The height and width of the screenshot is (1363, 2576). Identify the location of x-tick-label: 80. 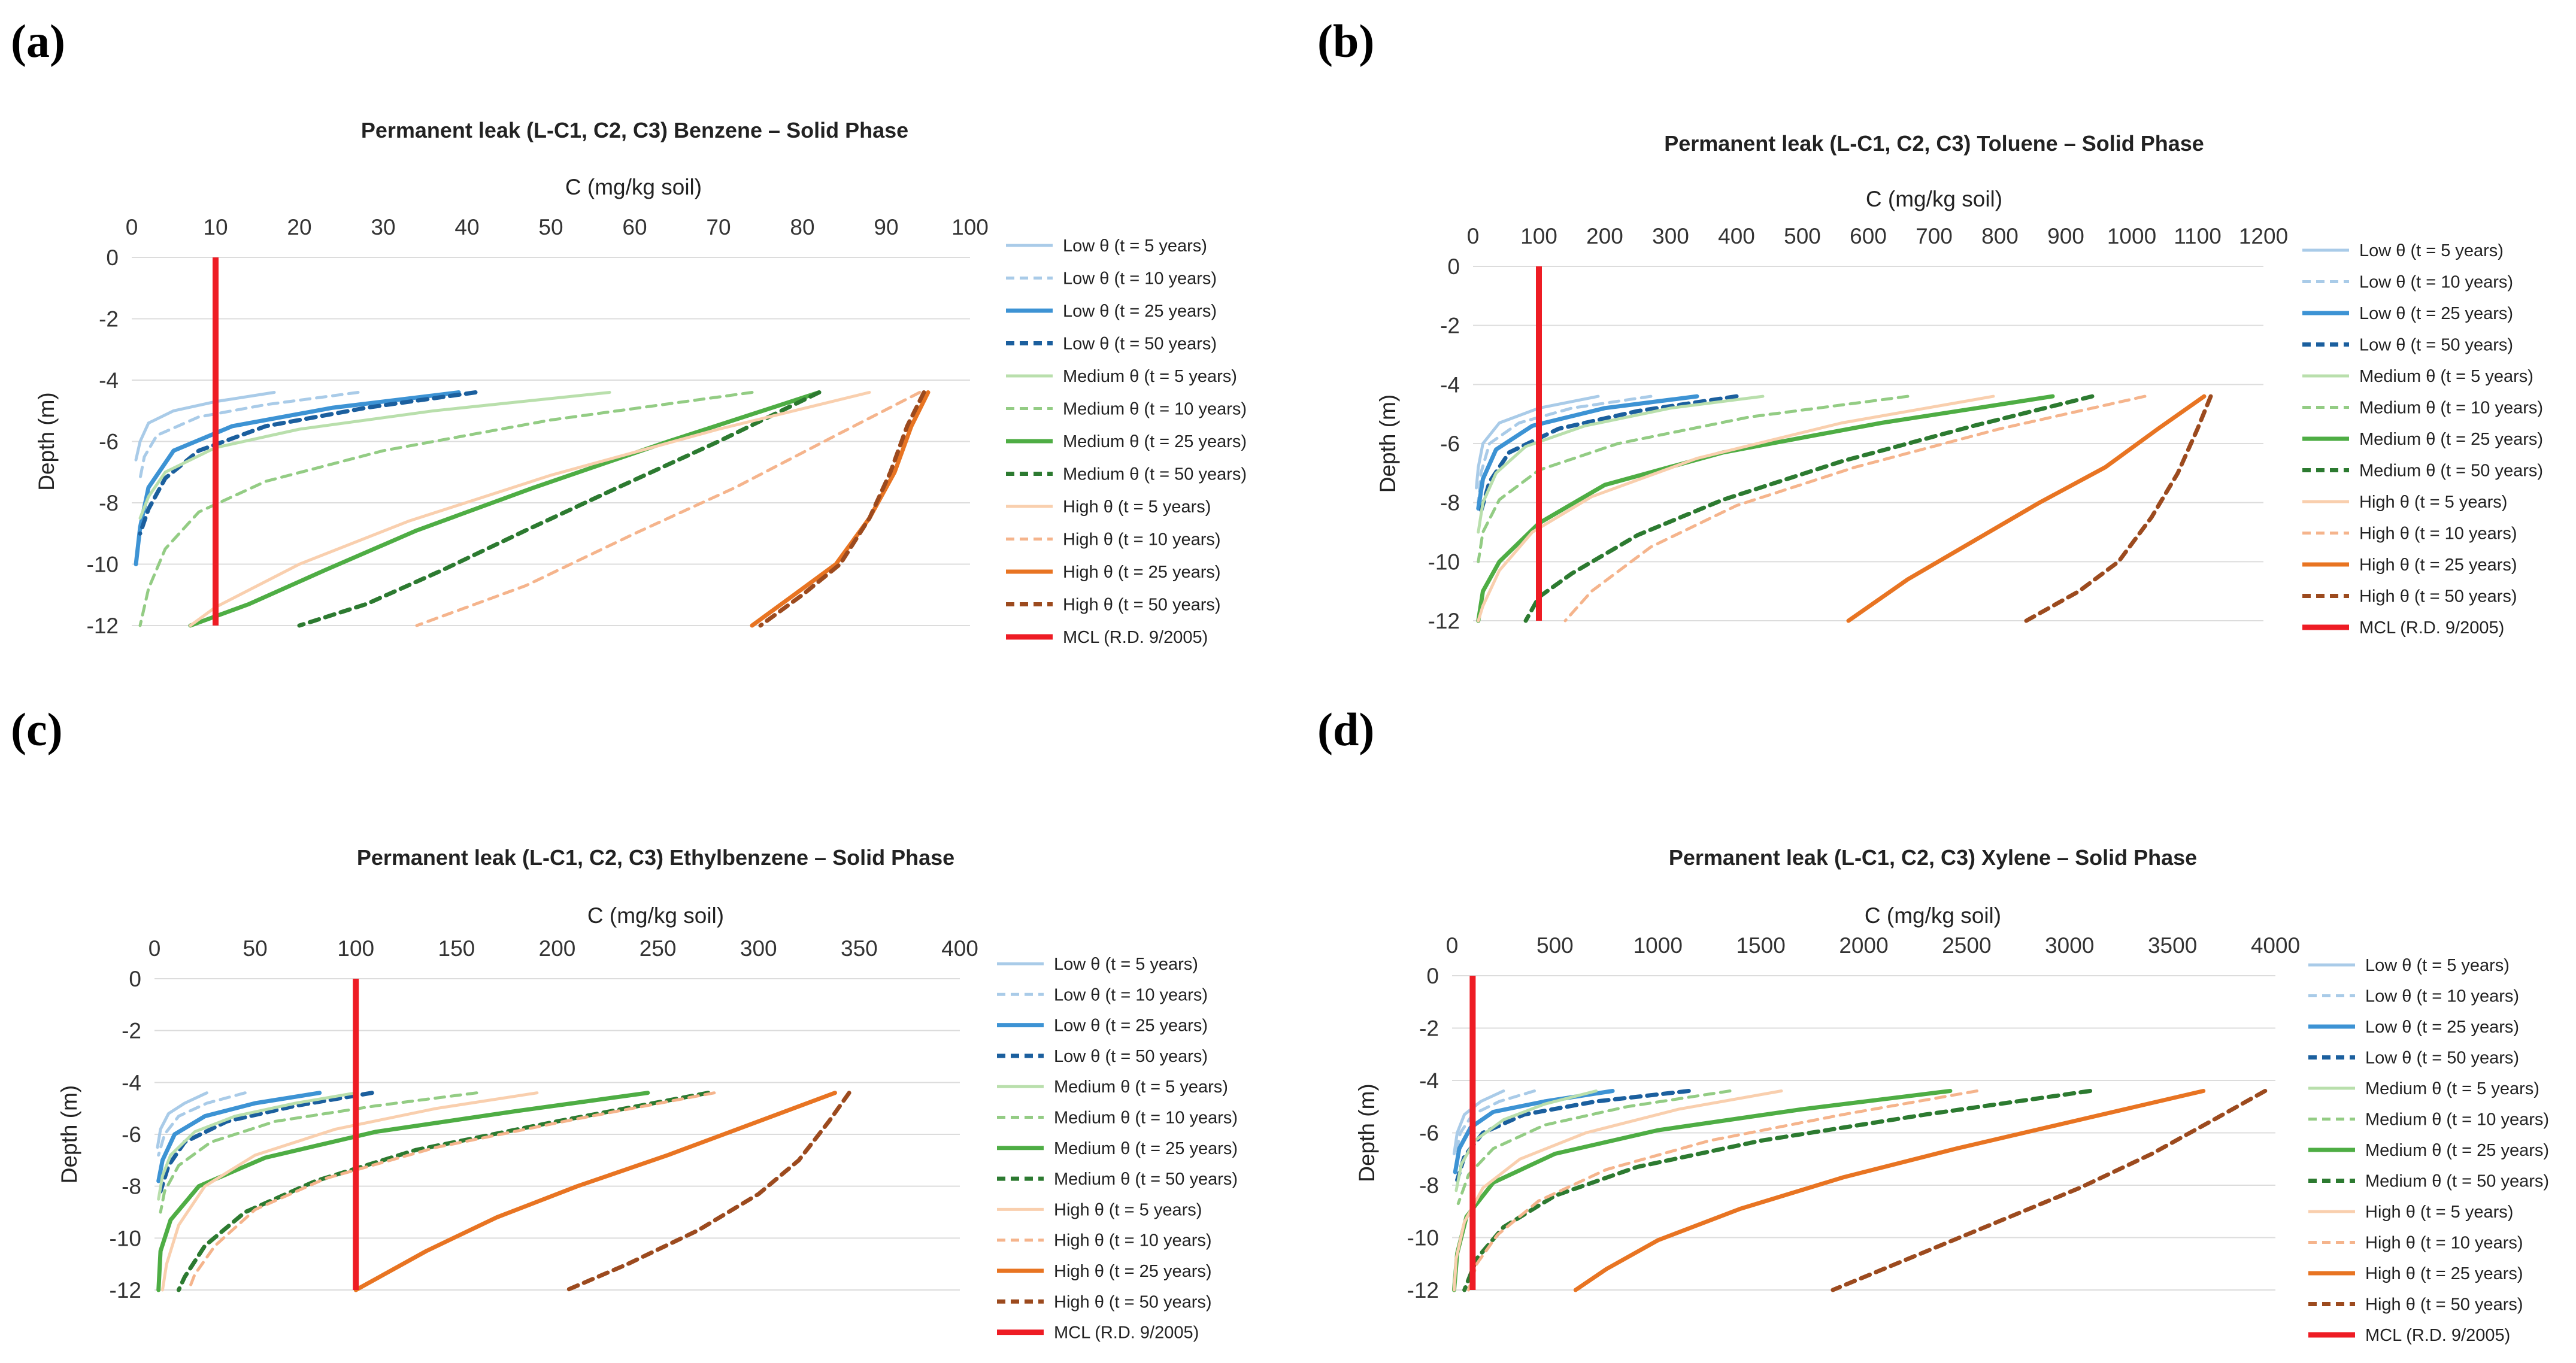
(802, 227).